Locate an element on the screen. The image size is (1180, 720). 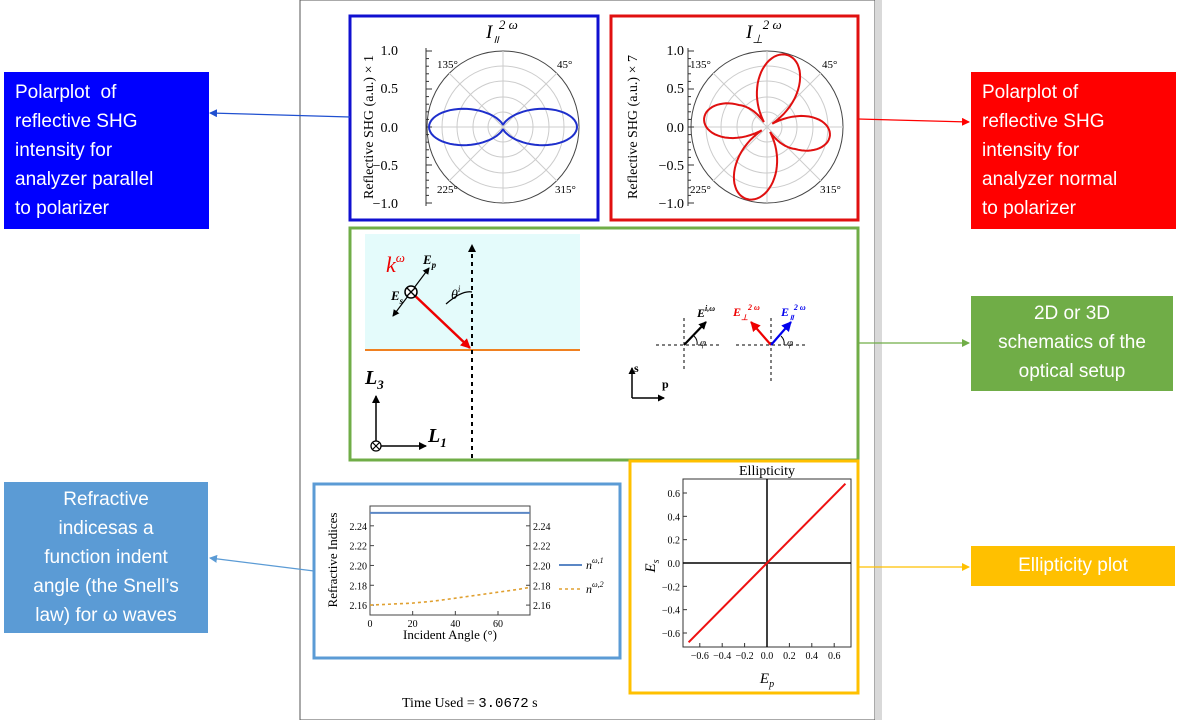
refractive-ytick-label: 2.24 is located at coordinates (359, 527).